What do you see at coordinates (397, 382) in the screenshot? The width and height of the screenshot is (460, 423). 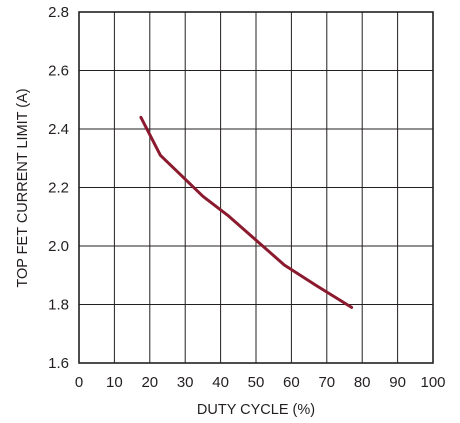 I see `x-tick-label: 90` at bounding box center [397, 382].